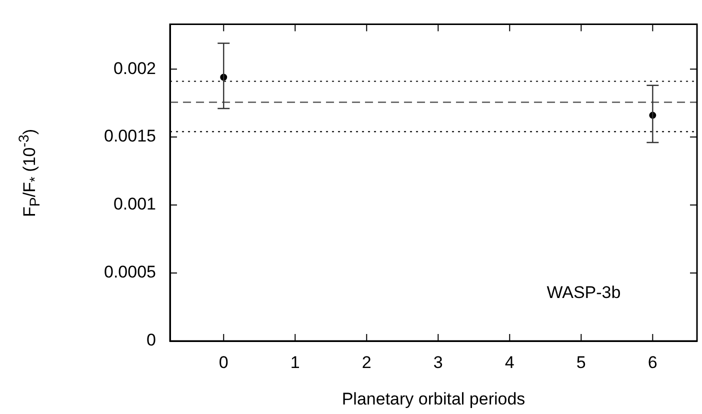 This screenshot has width=702, height=414. Describe the element at coordinates (223, 362) in the screenshot. I see `x-tick-label: 0` at that location.